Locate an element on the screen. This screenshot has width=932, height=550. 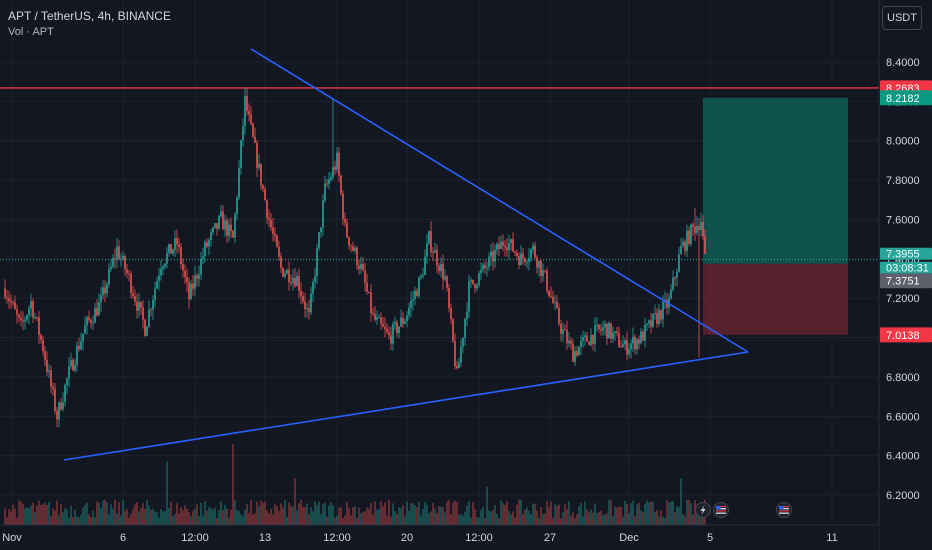
chart-header: APT / TetherUS, 4h, BINANCE Vol · APT is located at coordinates (89, 23).